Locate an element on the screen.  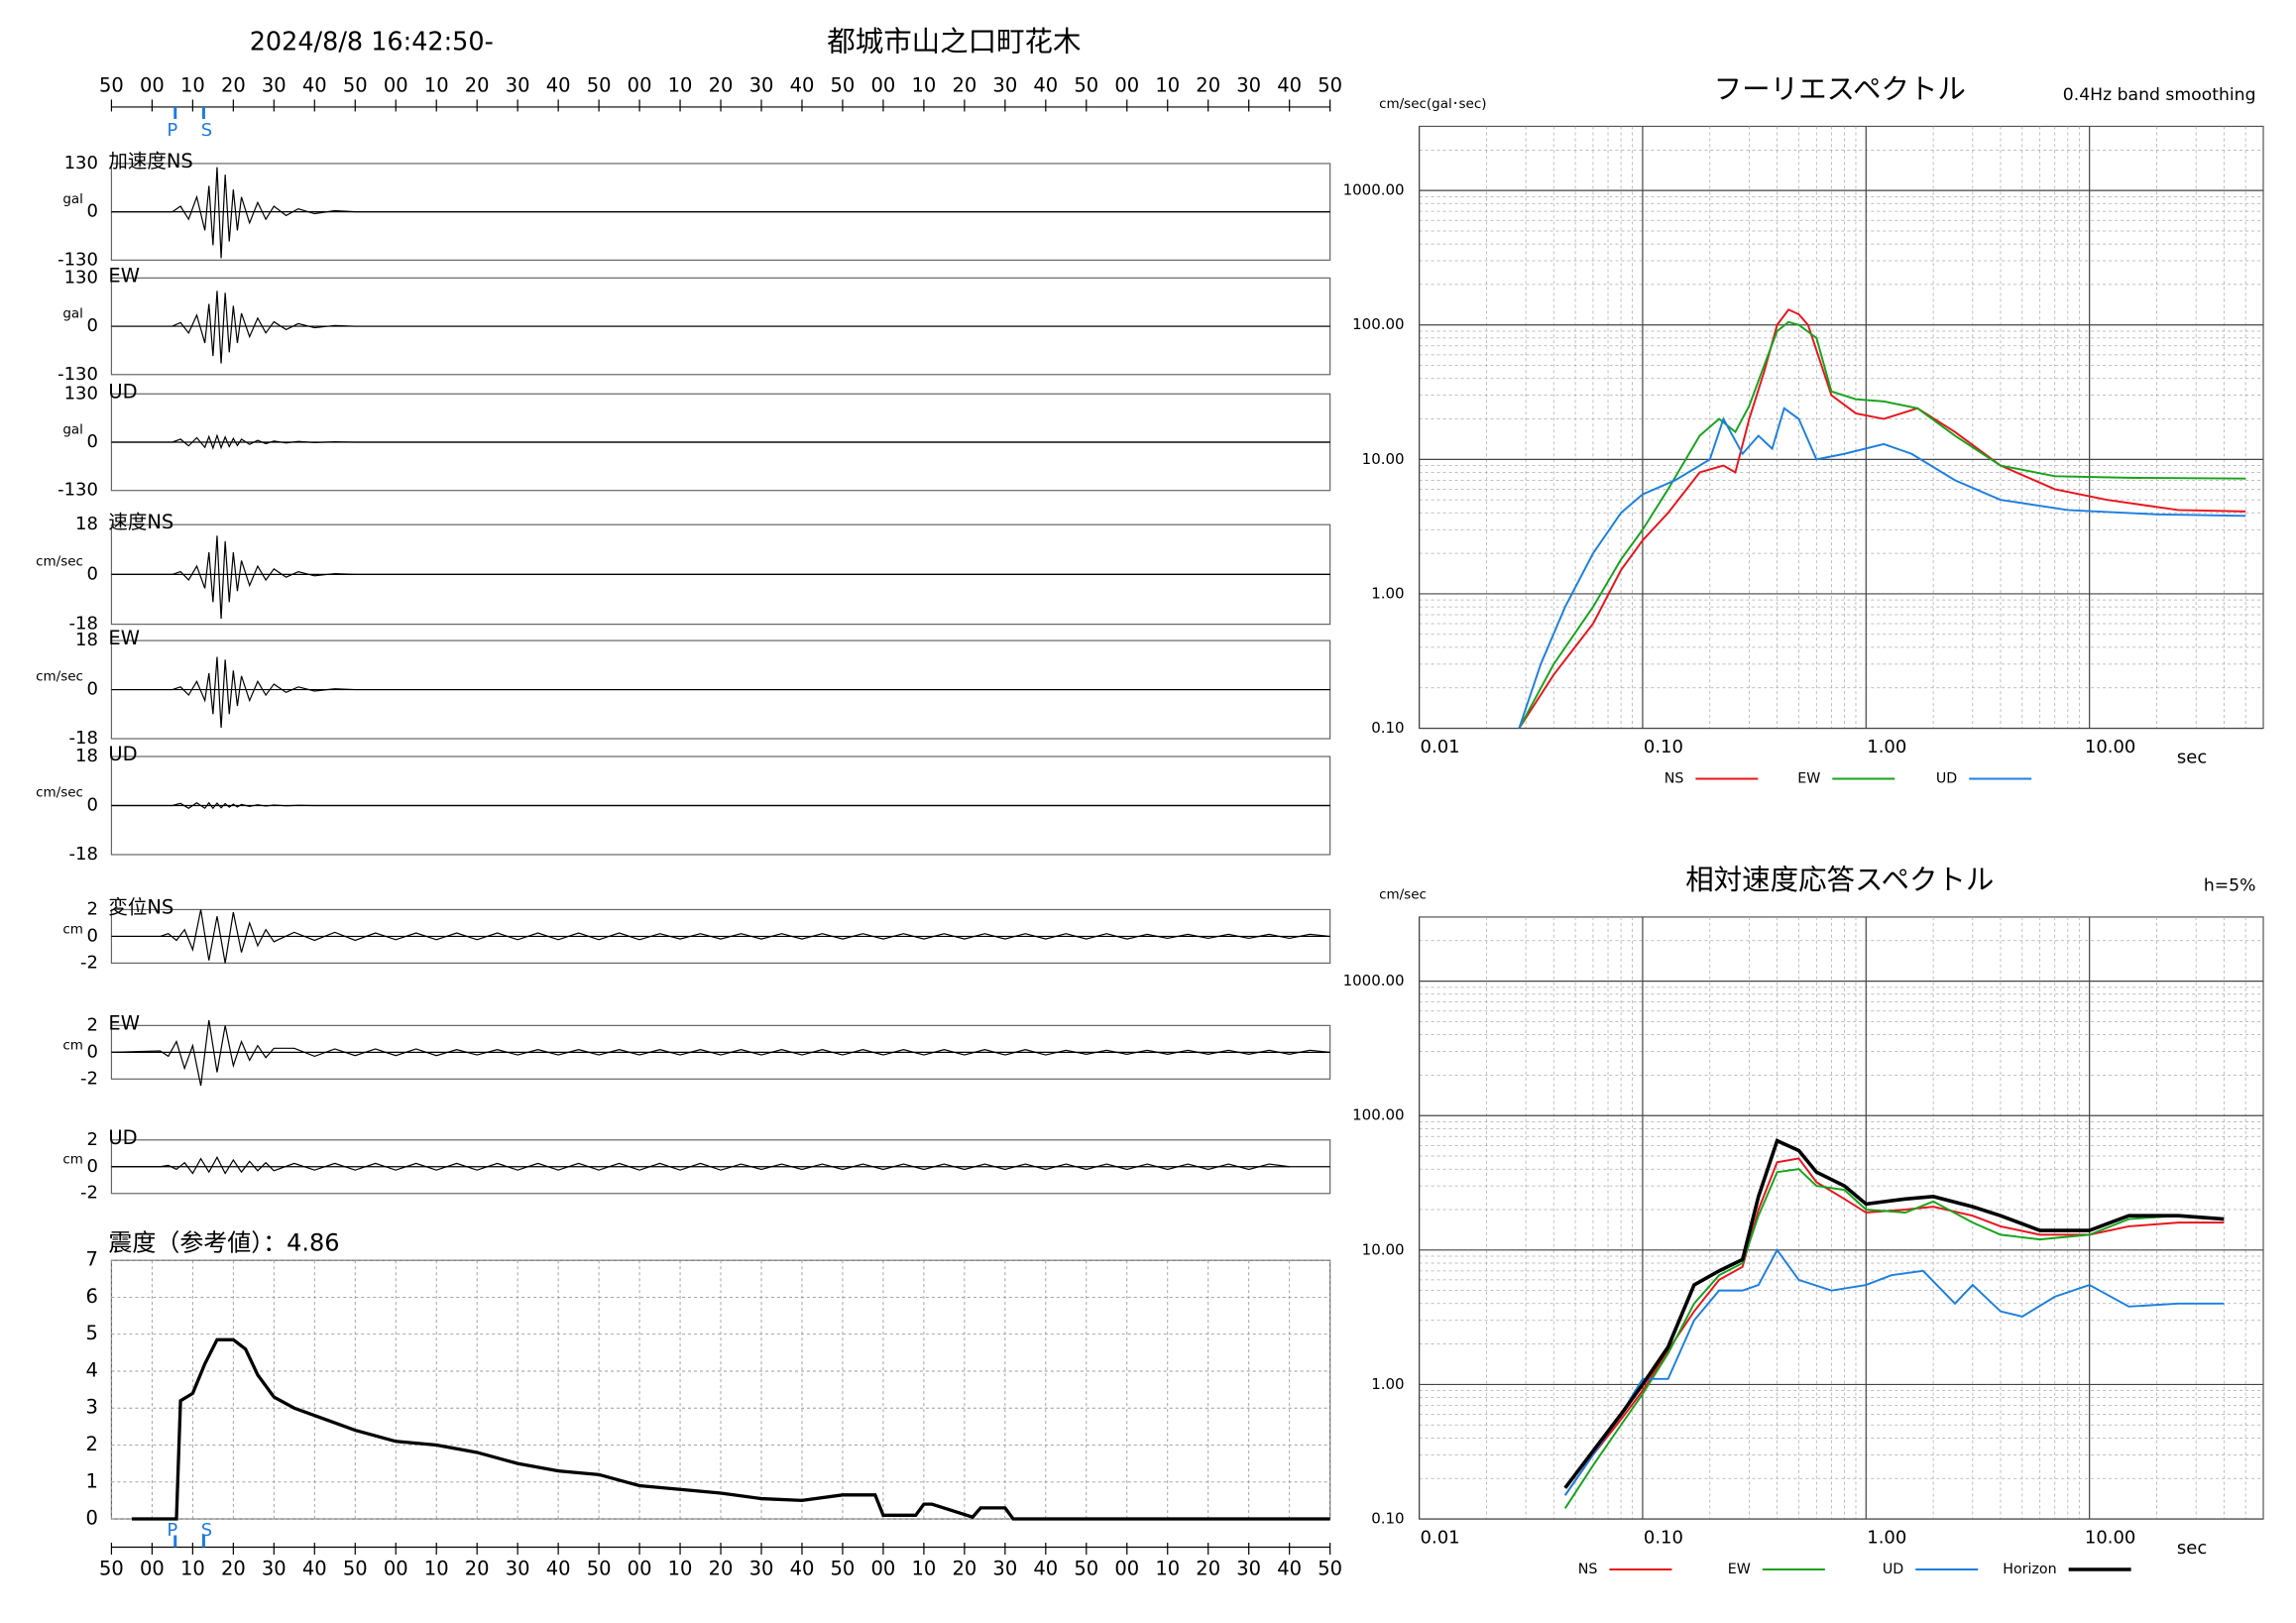
y-tick-label: 1.00 is located at coordinates (1387, 593).